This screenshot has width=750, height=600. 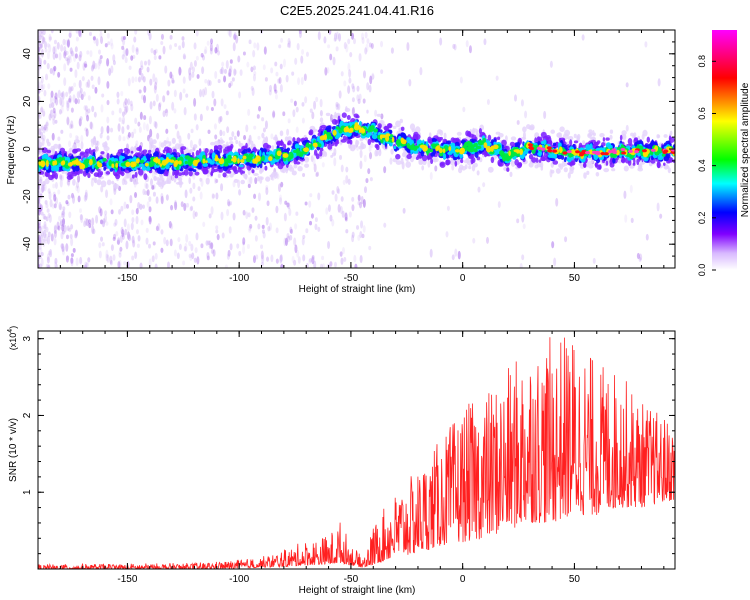 I want to click on spectrogram-xtick-label: -100, so click(x=239, y=278).